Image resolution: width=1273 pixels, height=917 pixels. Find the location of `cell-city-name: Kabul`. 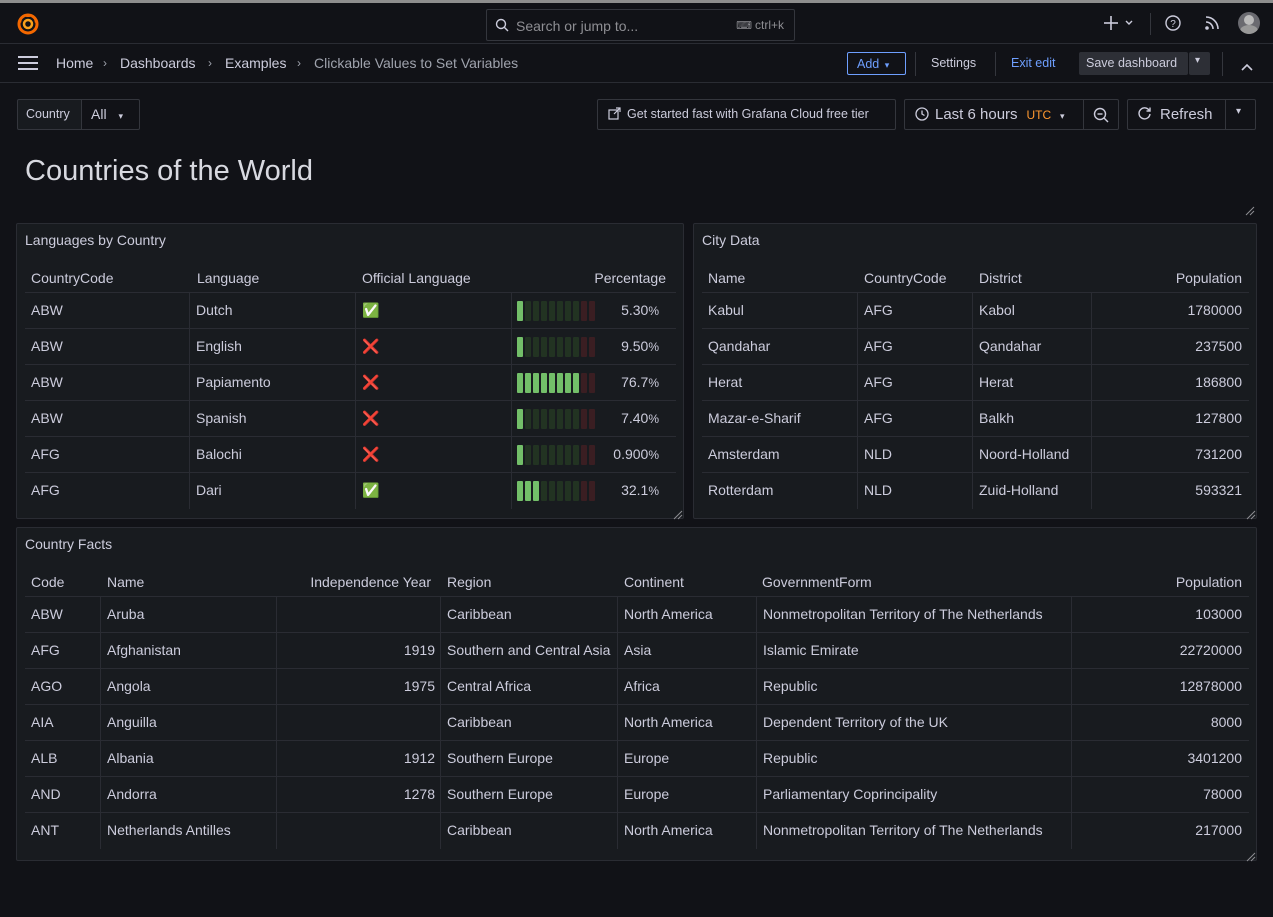

cell-city-name: Kabul is located at coordinates (726, 310).